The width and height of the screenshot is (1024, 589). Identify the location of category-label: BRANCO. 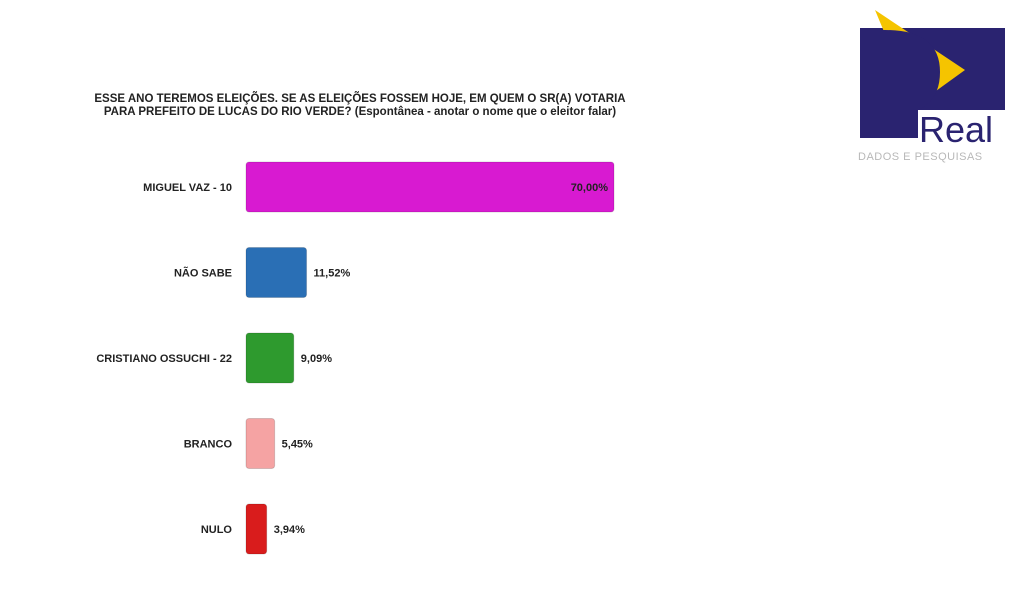
(208, 445).